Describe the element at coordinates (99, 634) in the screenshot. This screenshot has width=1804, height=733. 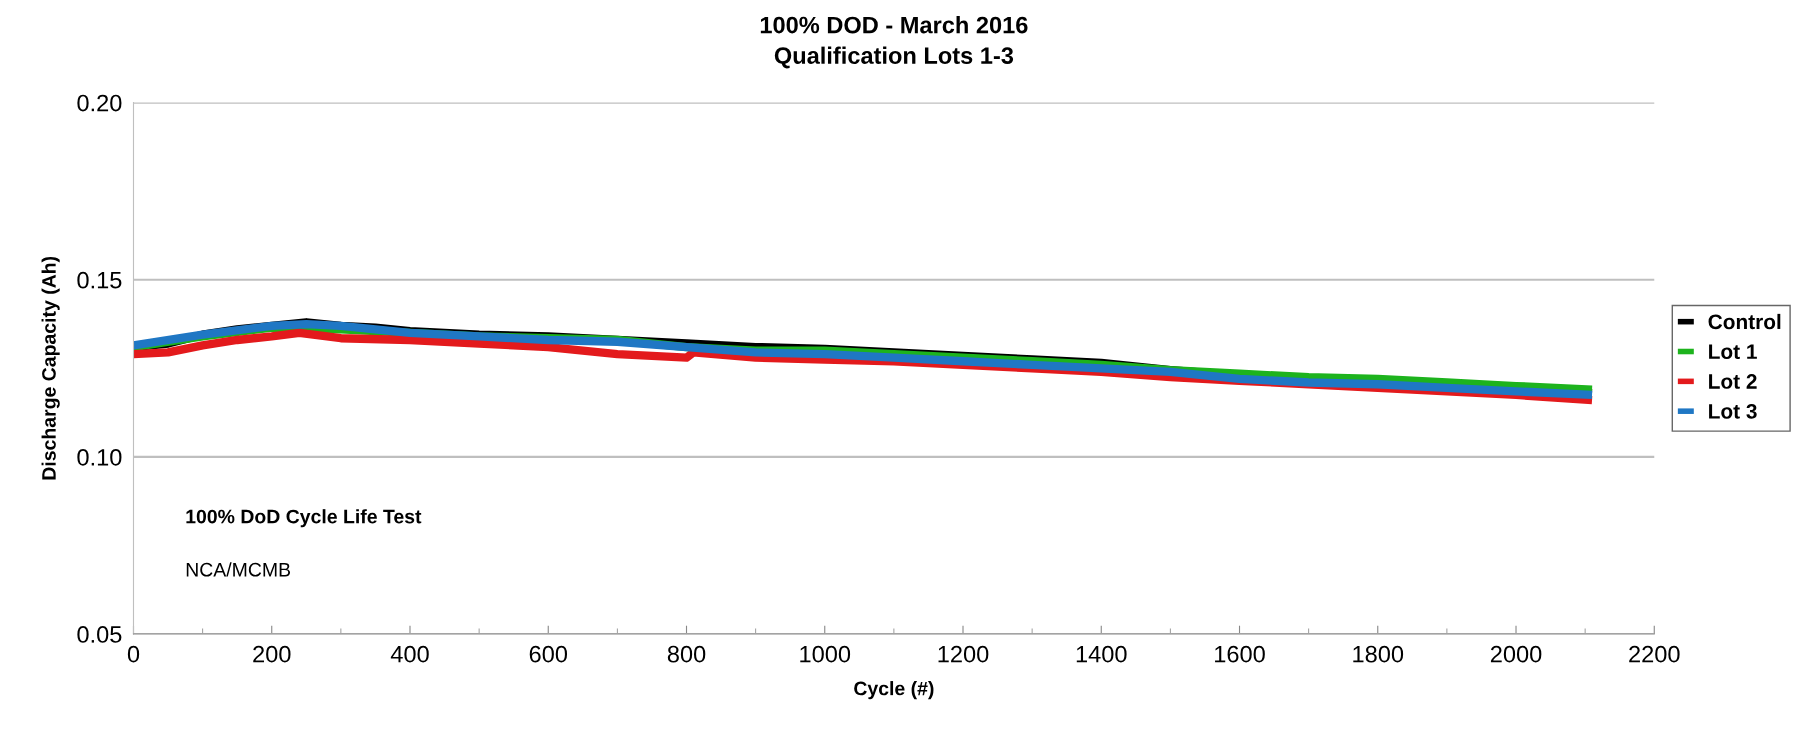
I see `y-tick-label: 0.05` at that location.